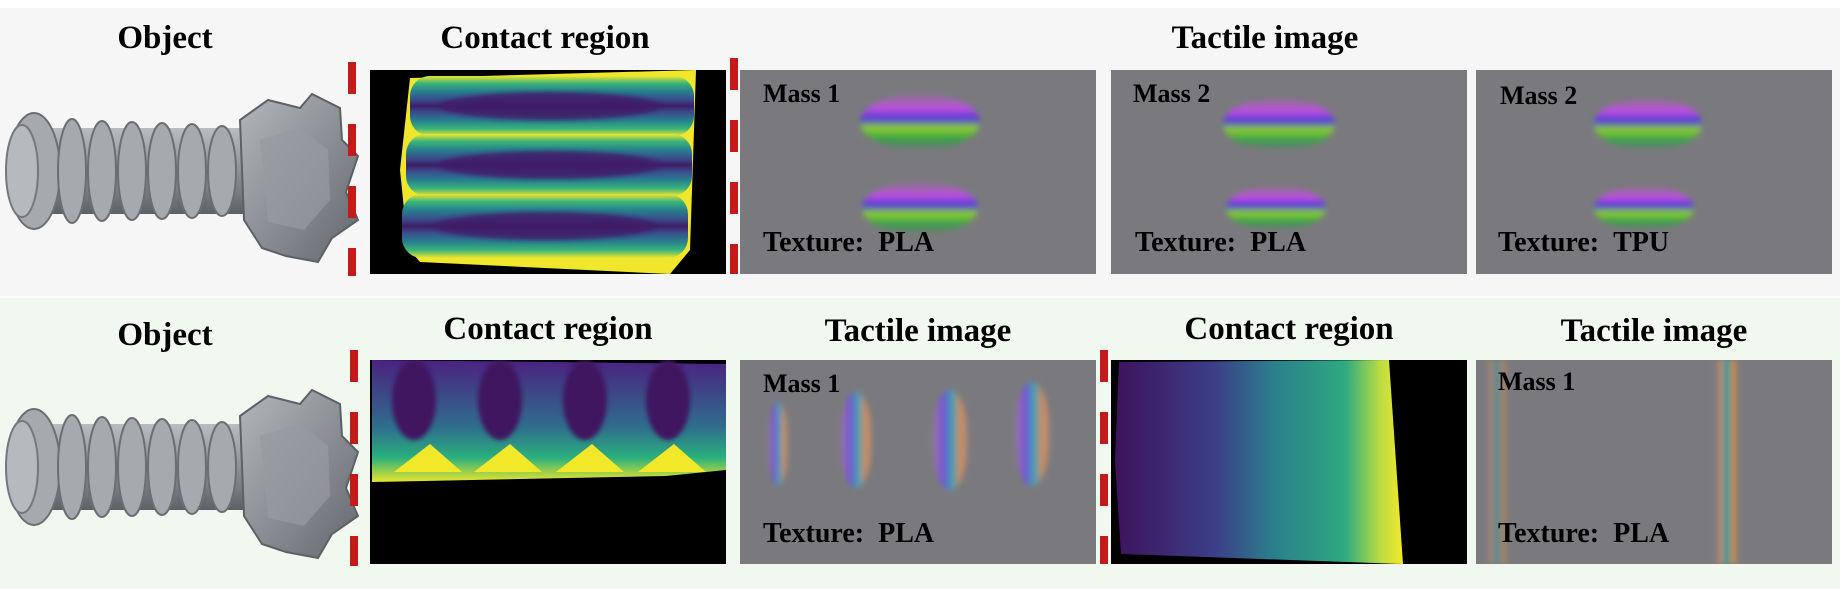 The image size is (1840, 589). What do you see at coordinates (1289, 329) in the screenshot?
I see `bottom-contact-region-label-2: Contact region` at bounding box center [1289, 329].